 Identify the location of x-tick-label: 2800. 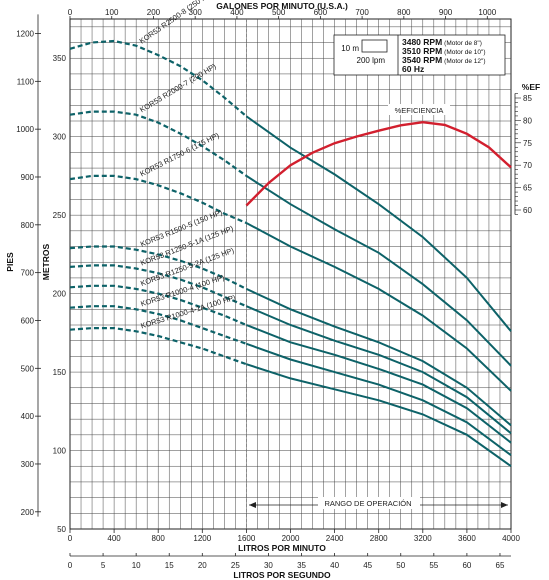
(379, 538).